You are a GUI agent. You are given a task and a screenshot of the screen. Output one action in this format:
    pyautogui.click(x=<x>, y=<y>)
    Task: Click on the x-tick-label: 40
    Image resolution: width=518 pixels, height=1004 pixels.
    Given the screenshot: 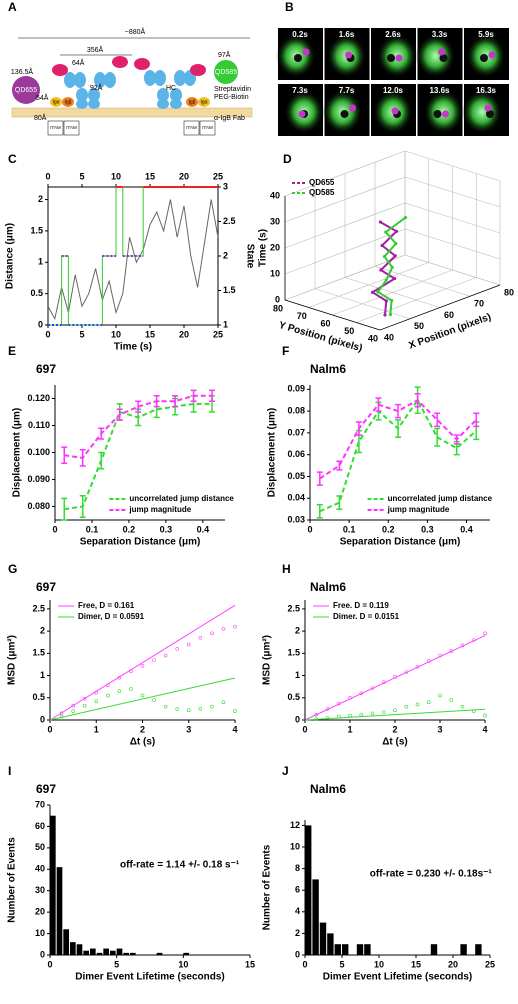 What is the action you would take?
    pyautogui.click(x=389, y=337)
    